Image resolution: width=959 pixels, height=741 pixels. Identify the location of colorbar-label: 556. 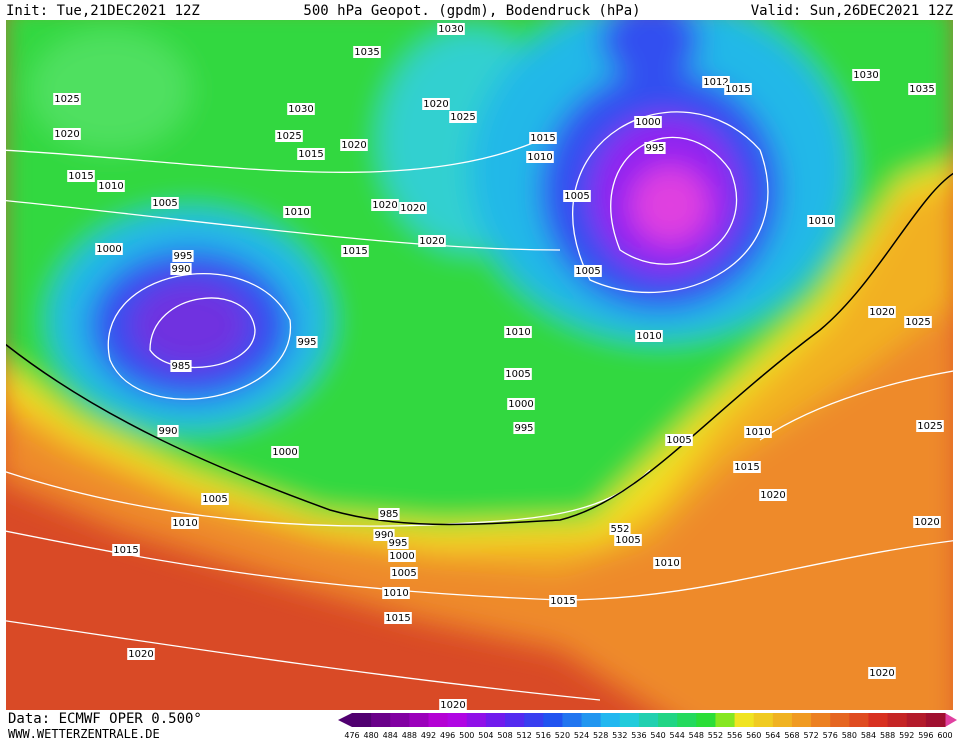
(734, 735).